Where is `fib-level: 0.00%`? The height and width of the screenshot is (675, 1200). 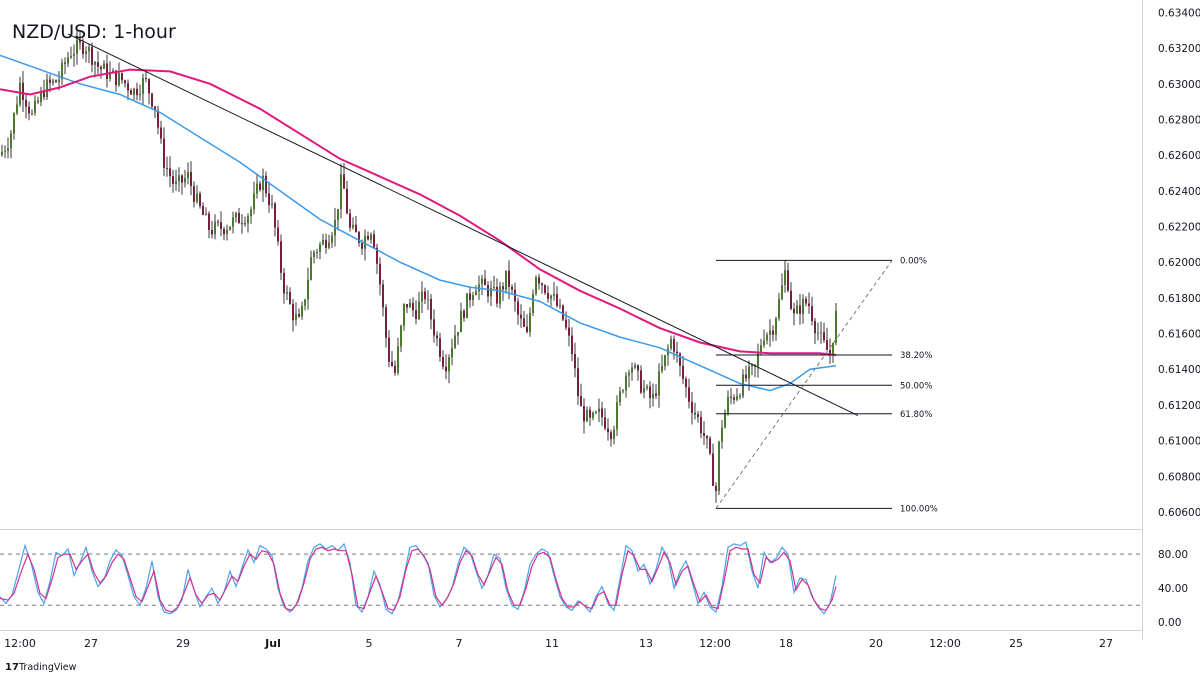 fib-level: 0.00% is located at coordinates (821, 261).